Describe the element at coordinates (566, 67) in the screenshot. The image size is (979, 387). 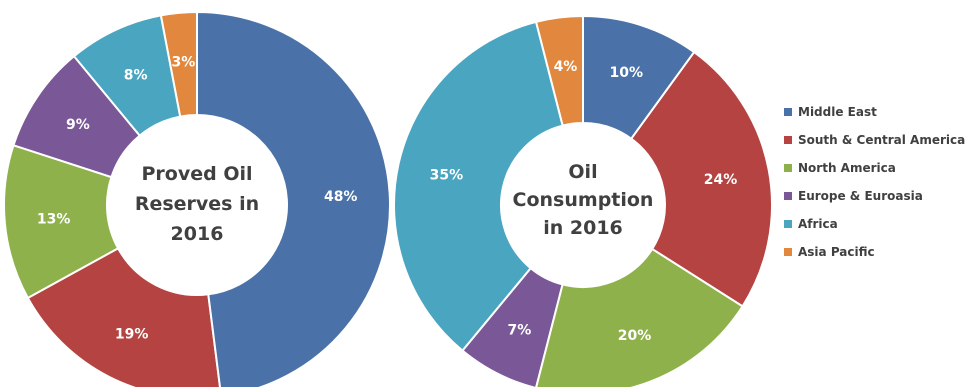
I see `slice-value-label: 4%` at that location.